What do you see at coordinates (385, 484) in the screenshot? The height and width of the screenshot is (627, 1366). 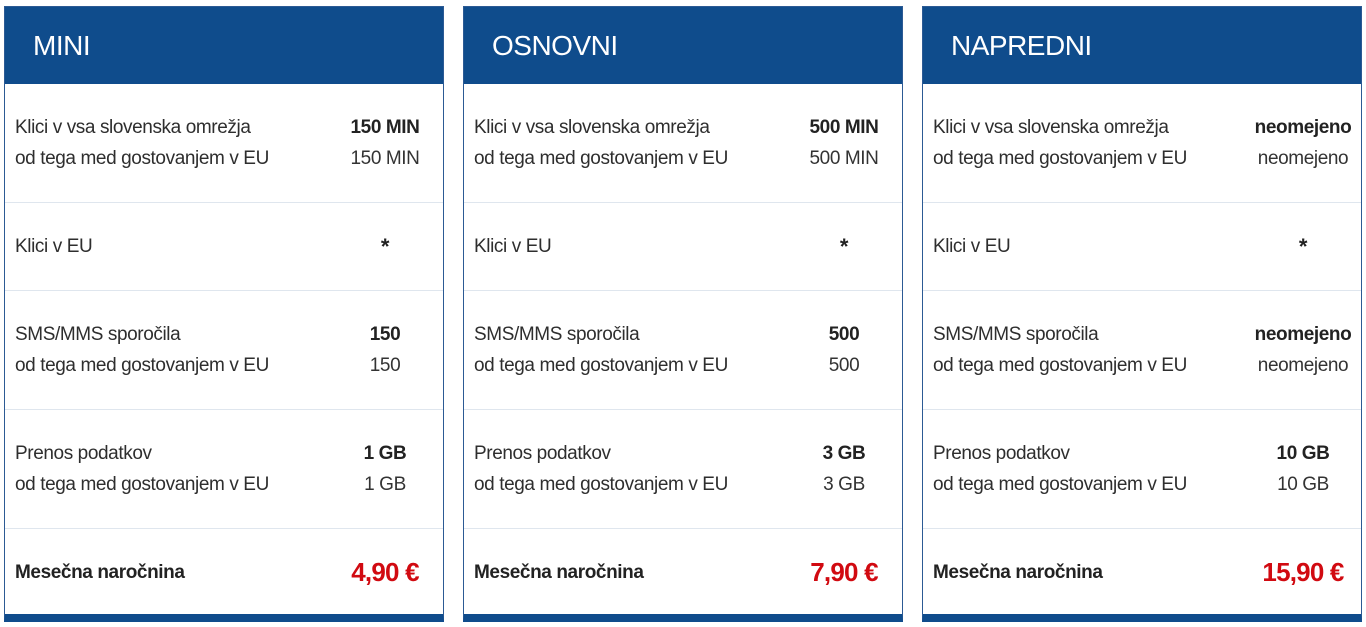 I see `data-roaming-value: 1 GB` at bounding box center [385, 484].